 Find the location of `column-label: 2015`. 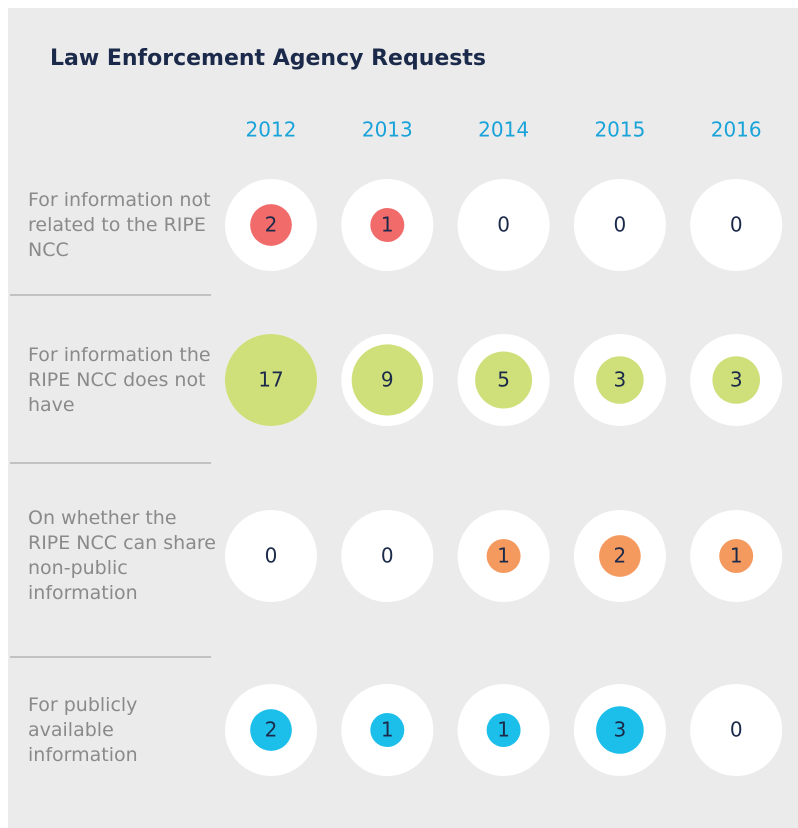

column-label: 2015 is located at coordinates (619, 130).